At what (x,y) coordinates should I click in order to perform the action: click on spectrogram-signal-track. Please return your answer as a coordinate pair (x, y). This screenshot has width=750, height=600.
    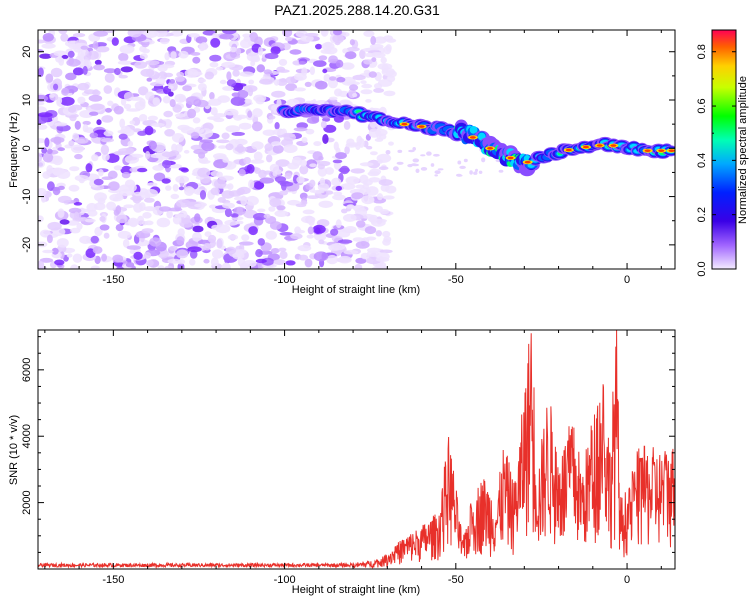
    Looking at the image, I should click on (475, 140).